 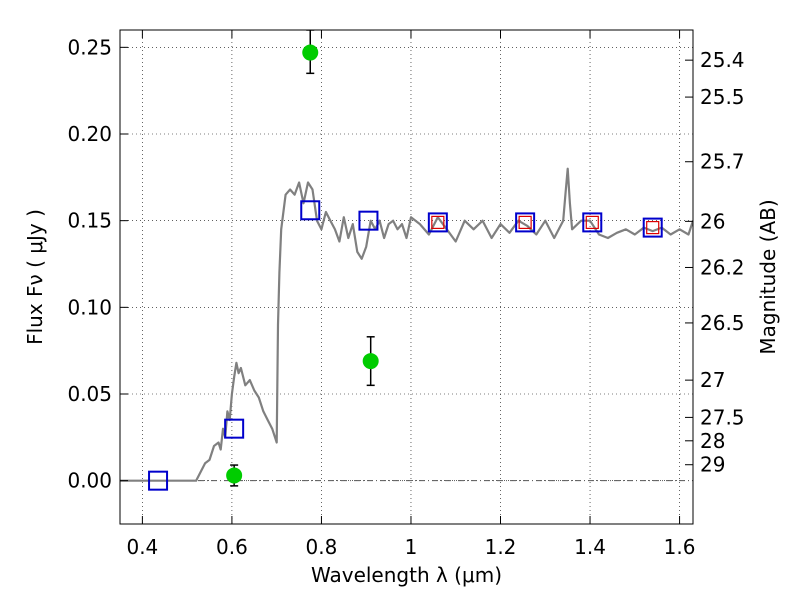 What do you see at coordinates (142, 547) in the screenshot?
I see `x-tick-label: 0.4` at bounding box center [142, 547].